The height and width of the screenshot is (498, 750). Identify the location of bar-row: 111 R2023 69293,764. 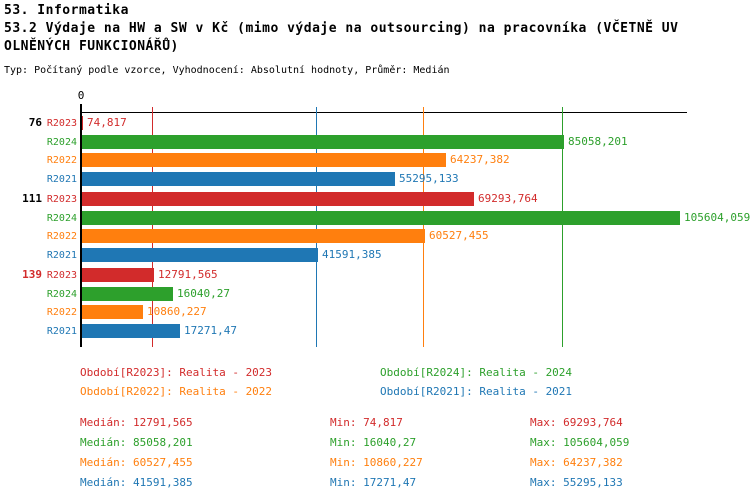
(375, 199).